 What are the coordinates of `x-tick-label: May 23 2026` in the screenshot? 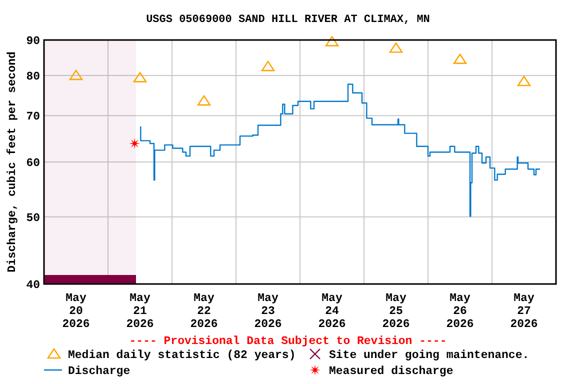 It's located at (268, 311).